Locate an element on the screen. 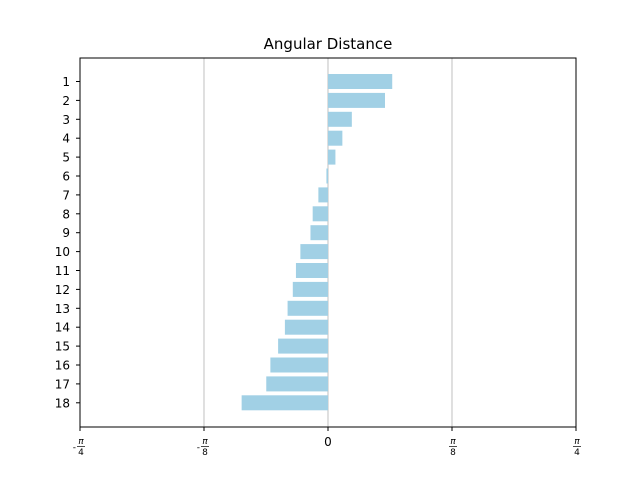 The image size is (640, 480). y-tick-label: 2 is located at coordinates (66, 101).